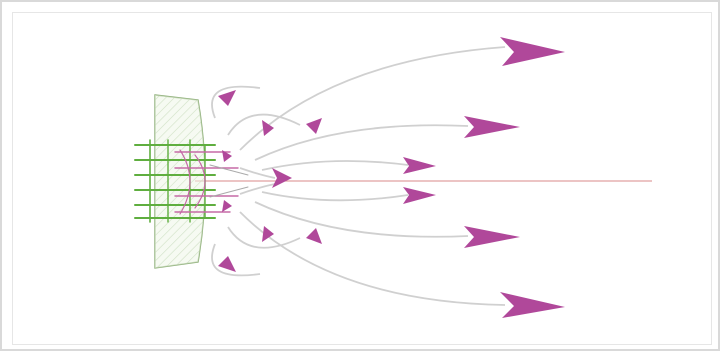 Image resolution: width=720 pixels, height=351 pixels. I want to click on nozzle-assembly, so click(191, 181).